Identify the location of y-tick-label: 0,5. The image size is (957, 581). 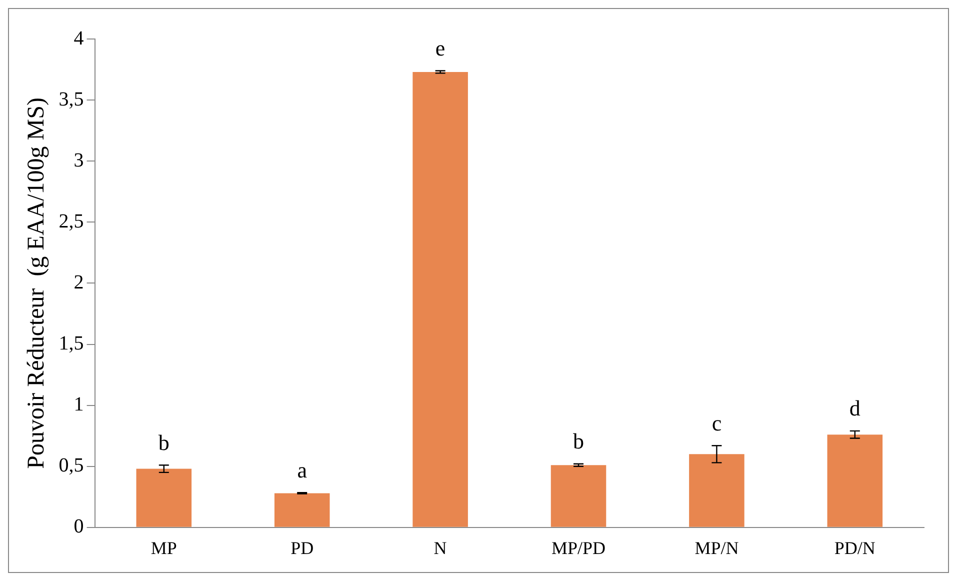
(71, 465).